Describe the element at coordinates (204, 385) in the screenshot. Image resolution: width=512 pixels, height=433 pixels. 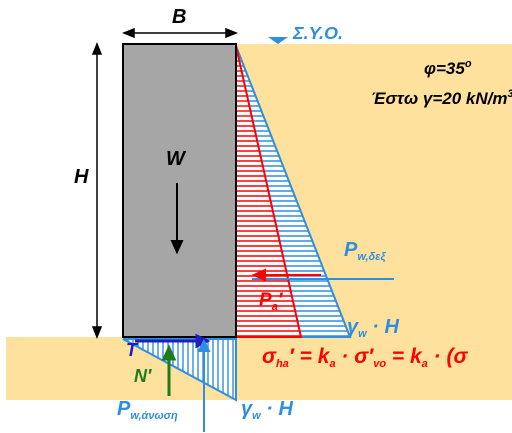
I see `uplift-force-arrow` at that location.